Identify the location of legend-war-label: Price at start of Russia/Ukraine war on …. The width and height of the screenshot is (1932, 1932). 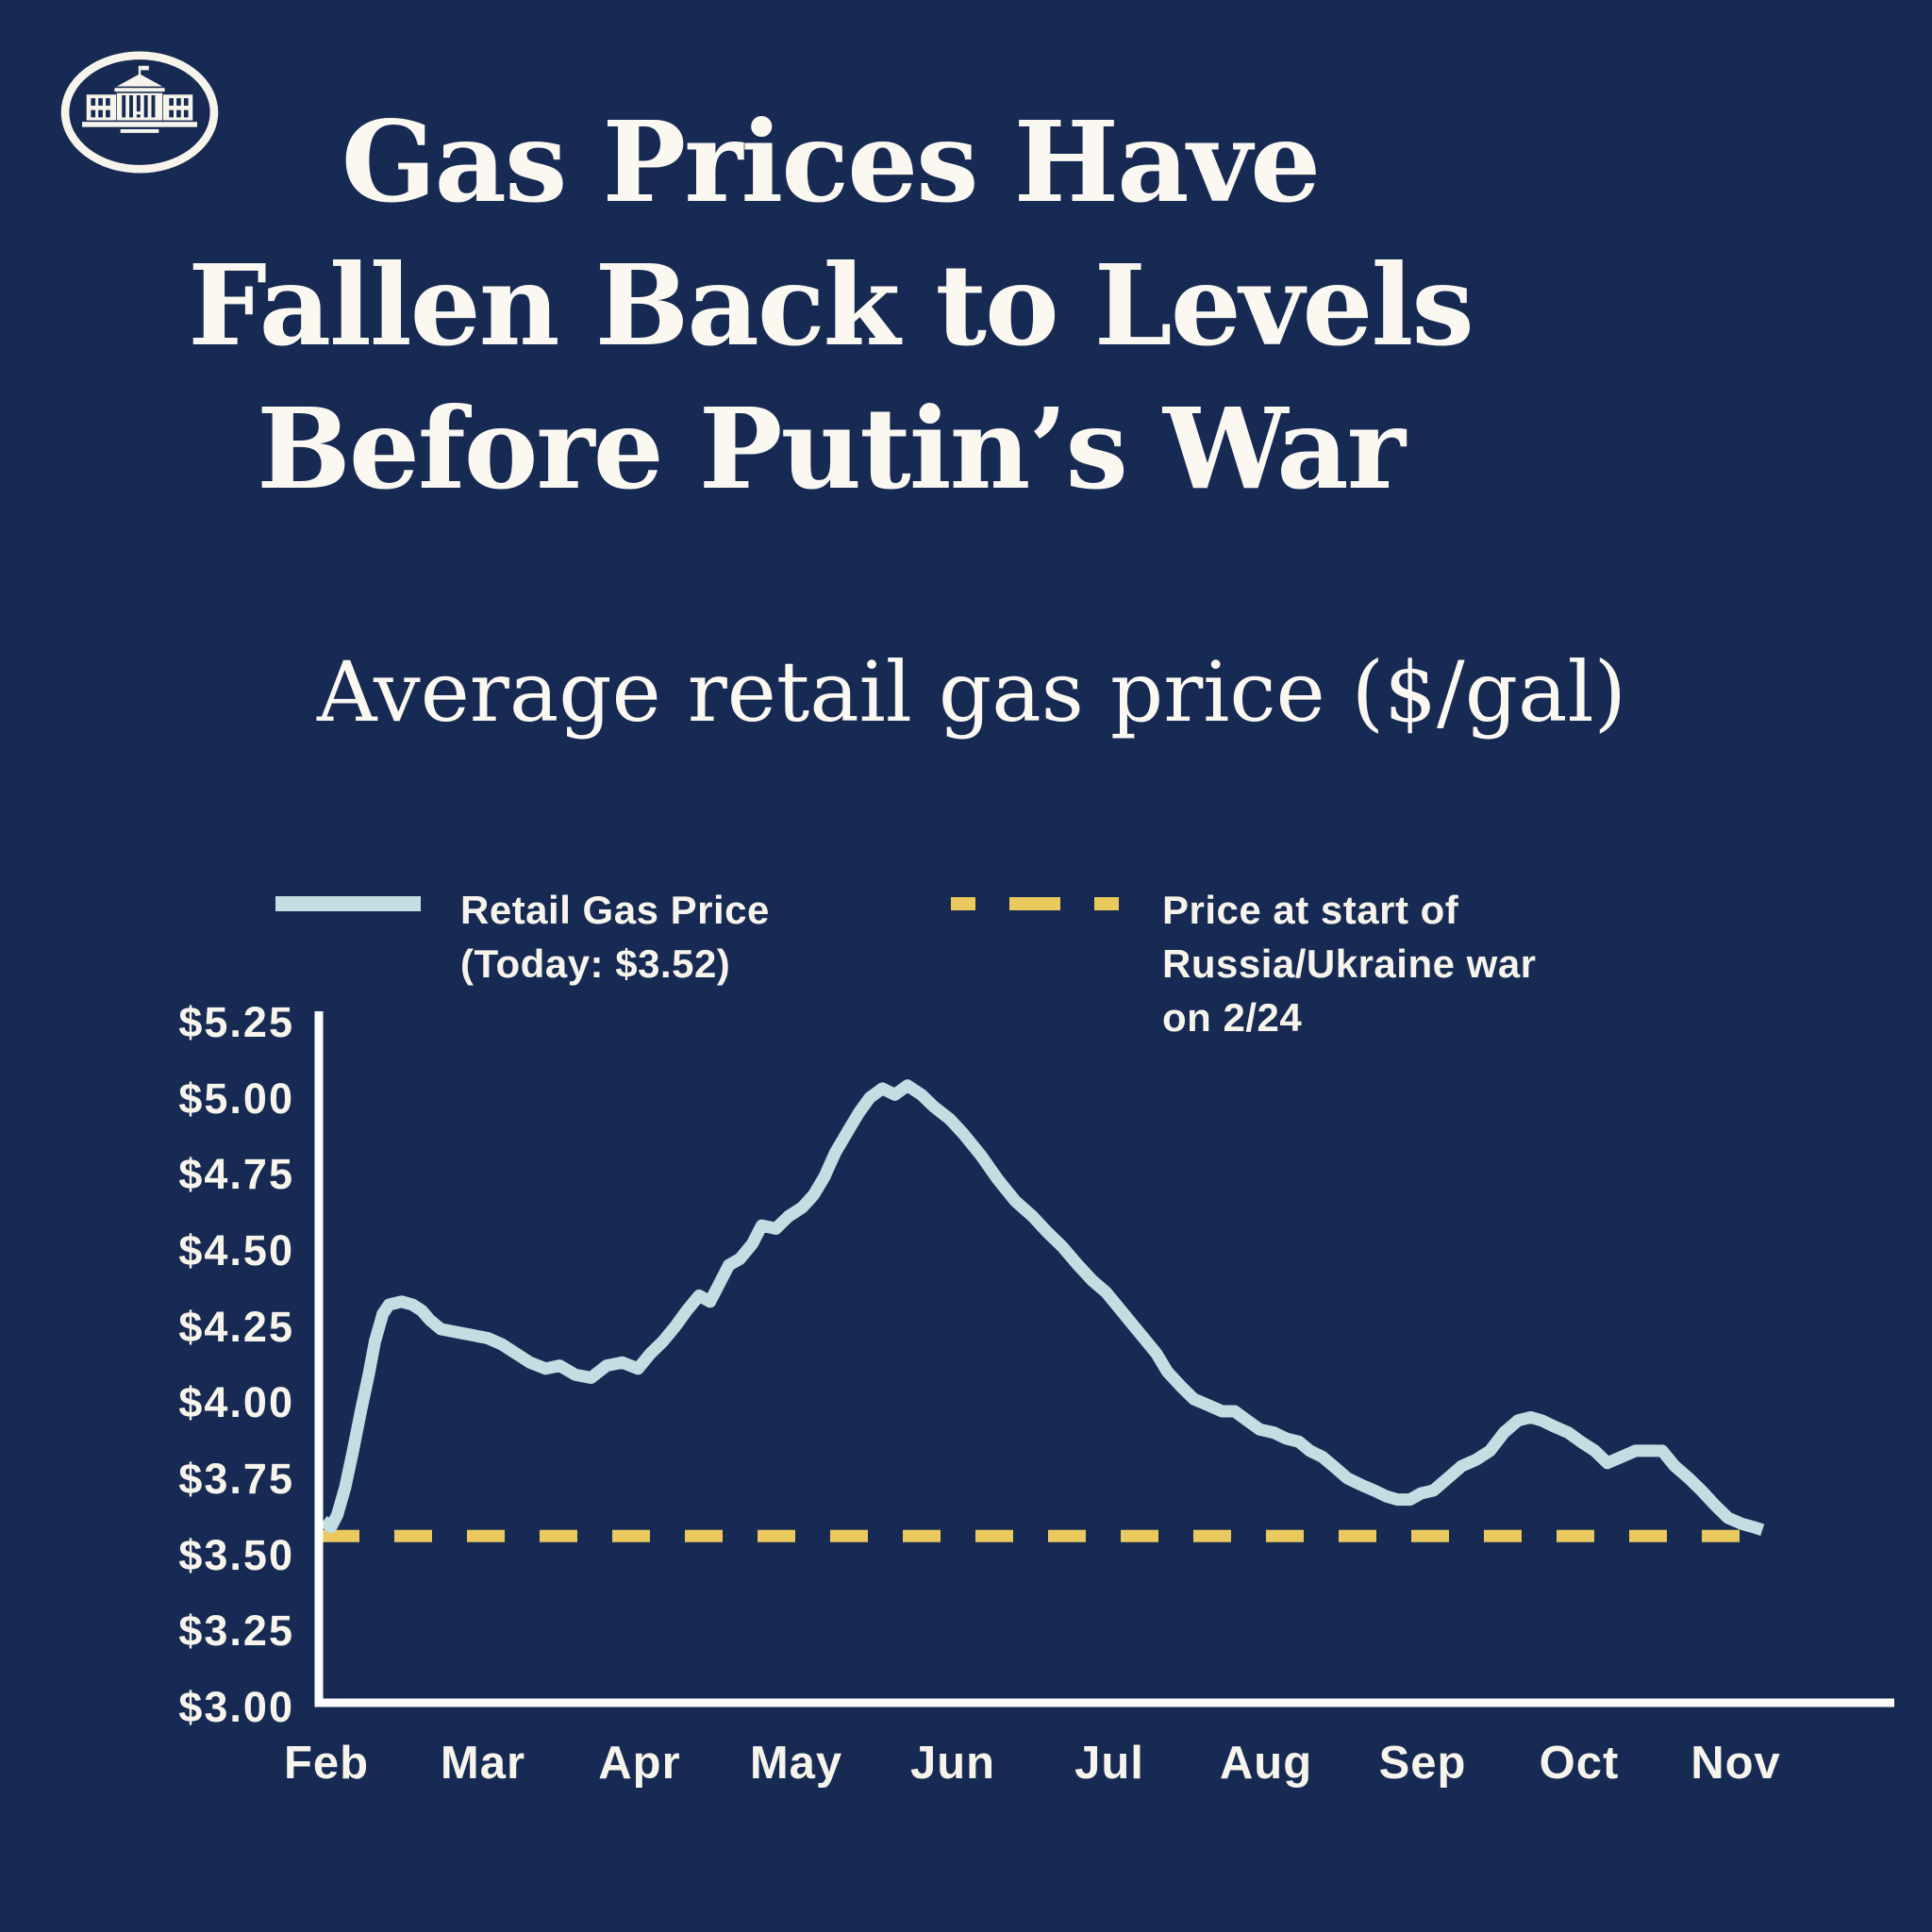
(1445, 964).